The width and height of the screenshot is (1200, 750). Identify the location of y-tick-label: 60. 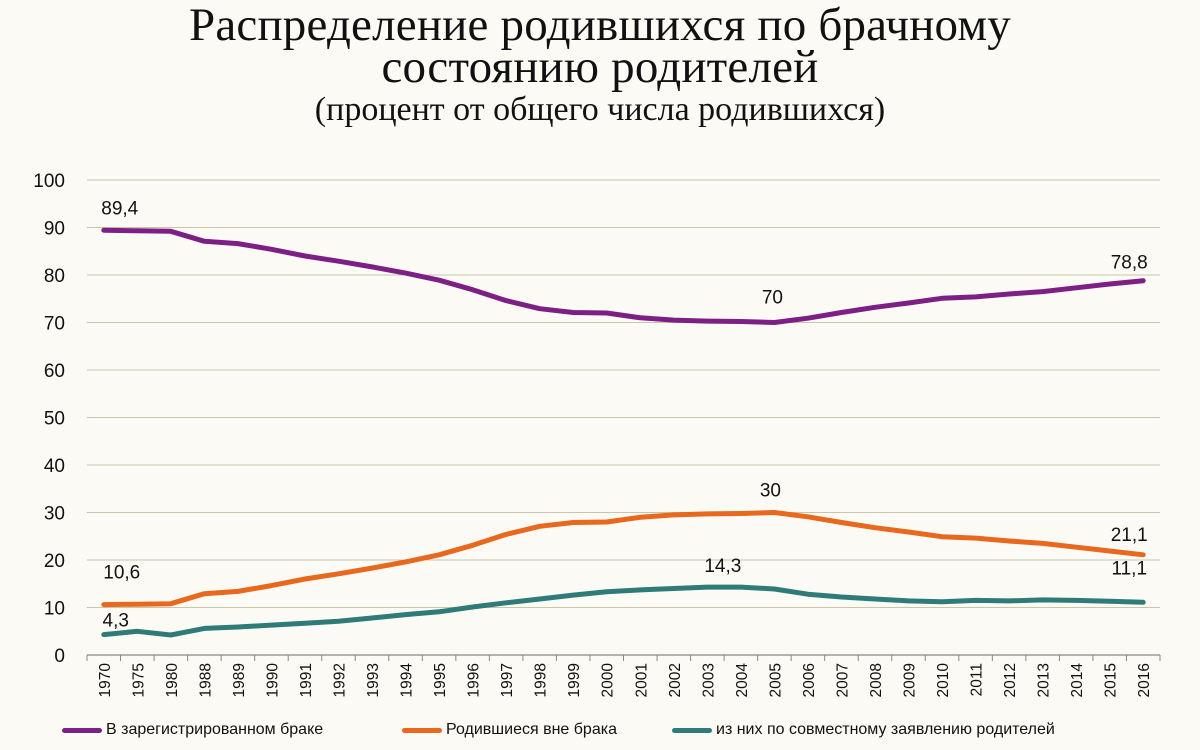
(54, 371).